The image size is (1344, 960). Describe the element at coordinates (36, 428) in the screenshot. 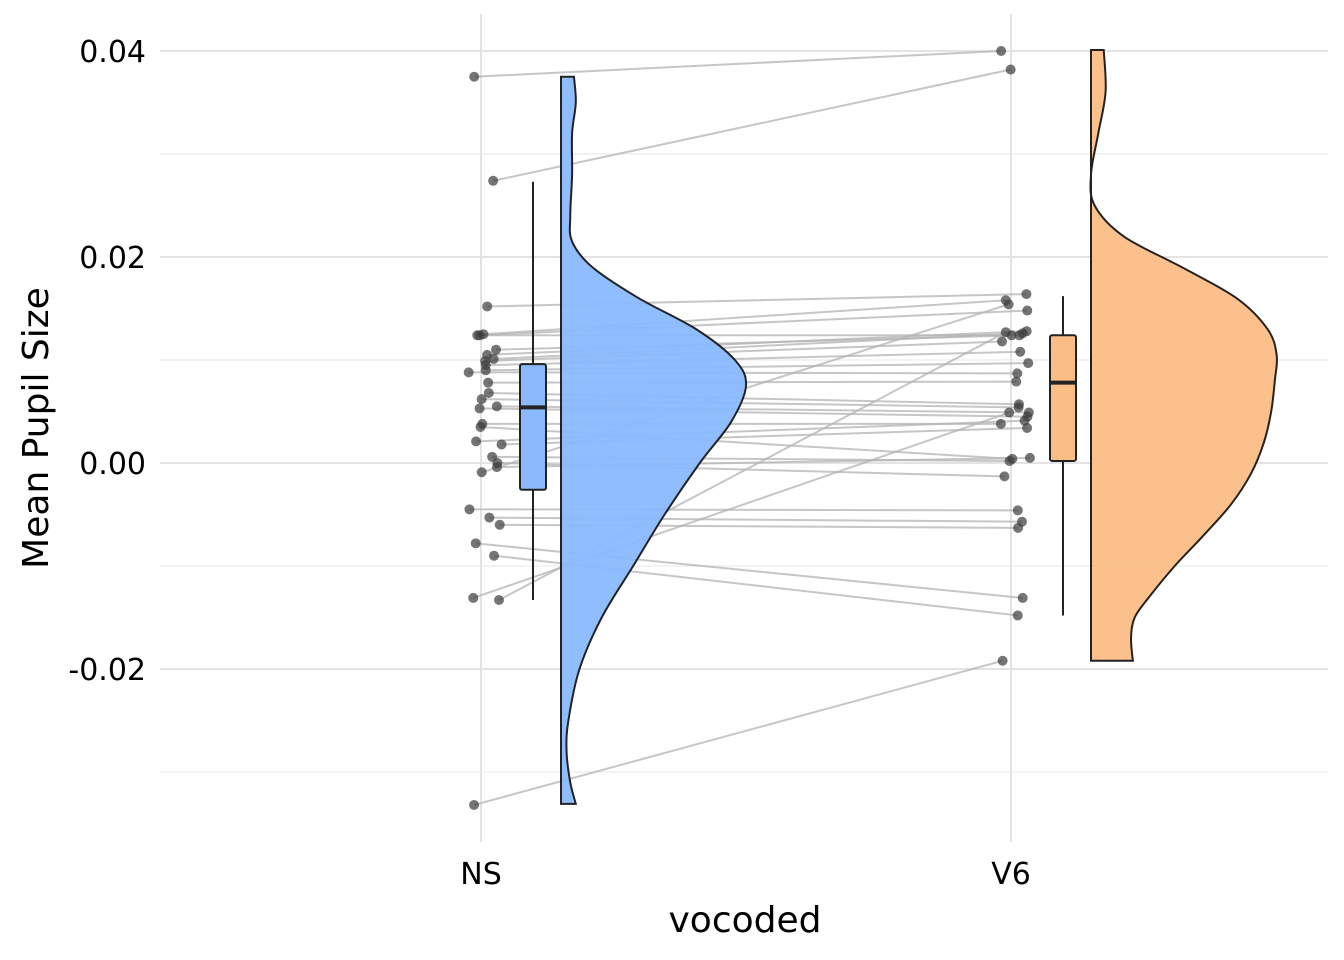

I see `y-axis-title: Mean Pupil Size` at that location.